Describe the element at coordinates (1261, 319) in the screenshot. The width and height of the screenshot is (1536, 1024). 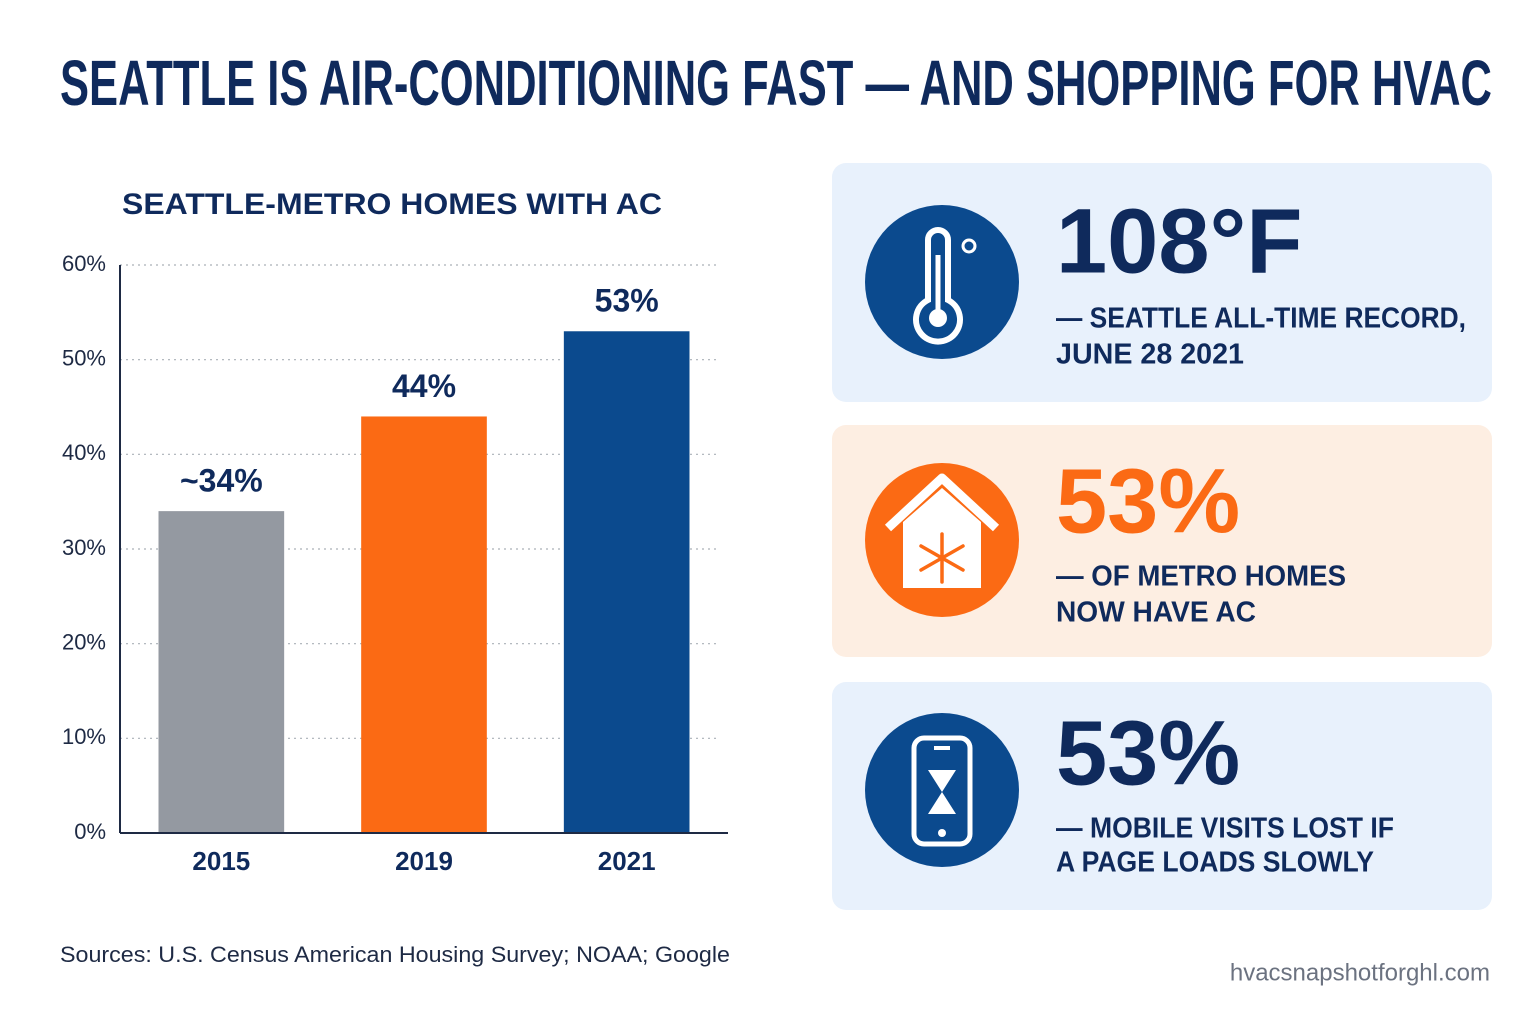
I see `stat-caption: — SEATTLE ALL-TIME RECORD,` at that location.